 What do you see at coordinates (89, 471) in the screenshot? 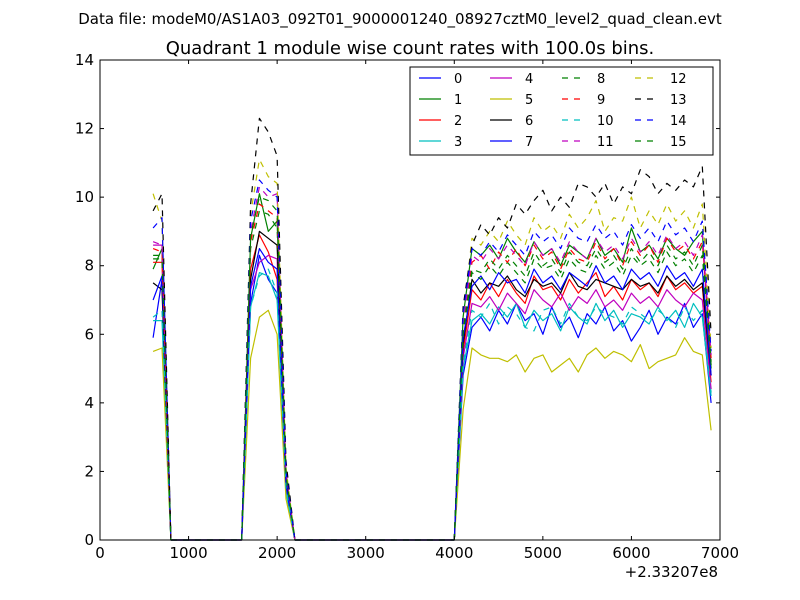
I see `y-tick-label: 2` at bounding box center [89, 471].